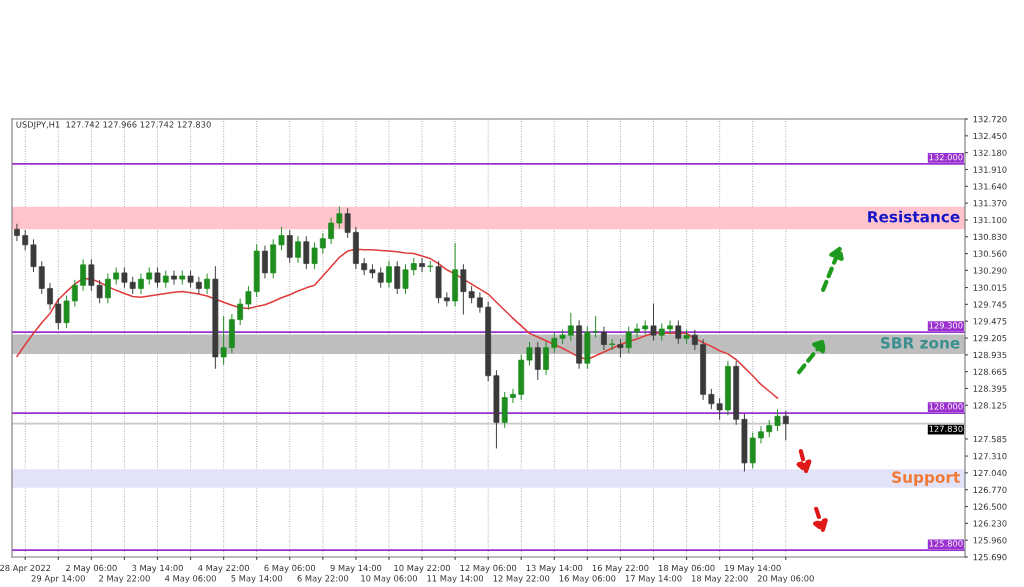 The height and width of the screenshot is (587, 1024). What do you see at coordinates (990, 169) in the screenshot?
I see `y-tick-label: 131.910` at bounding box center [990, 169].